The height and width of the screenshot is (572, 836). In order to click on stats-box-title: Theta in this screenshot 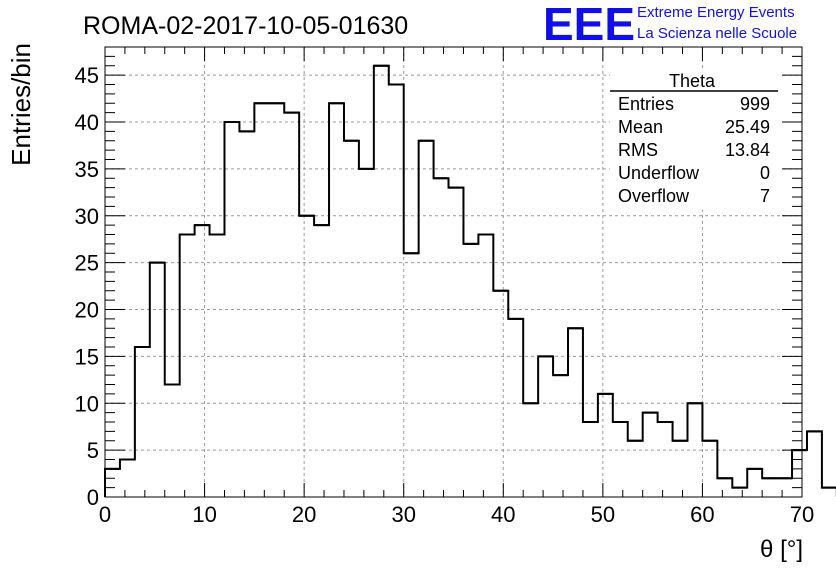, I will do `click(692, 81)`.